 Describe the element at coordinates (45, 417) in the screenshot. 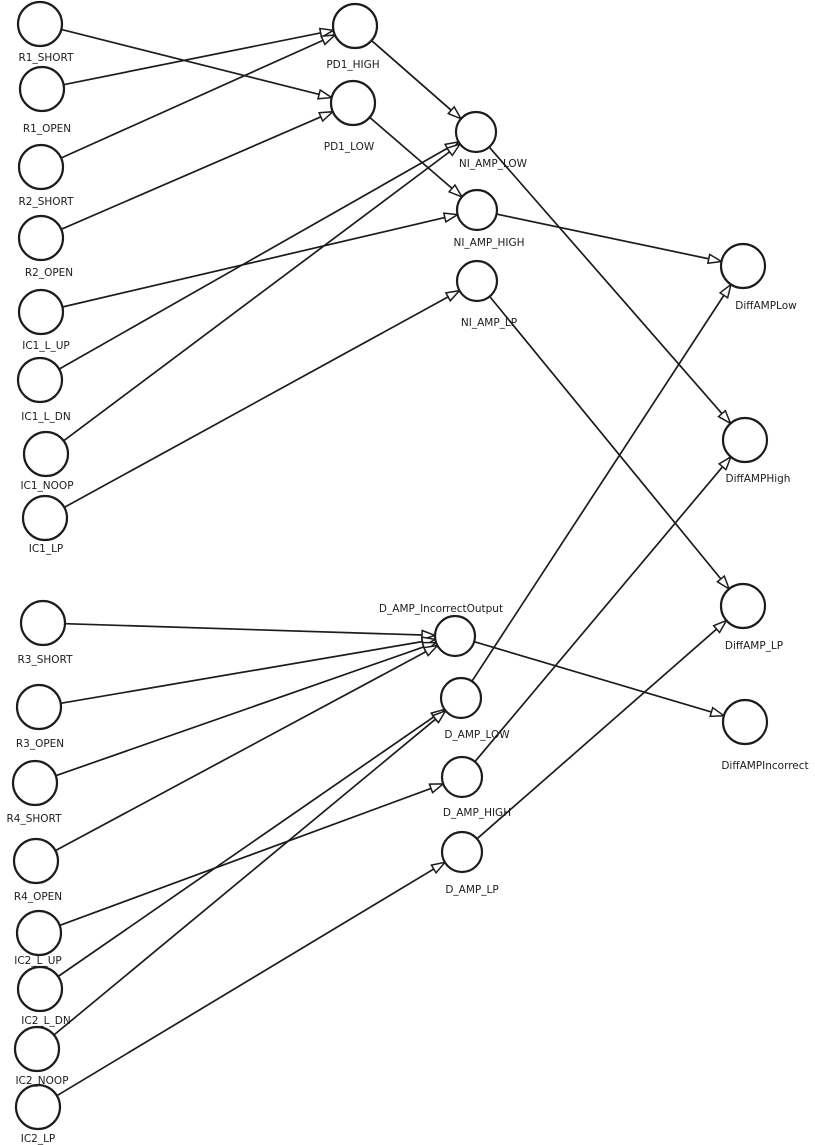

I see `node-label-IC1_L_DN: IC1_L_DN` at that location.